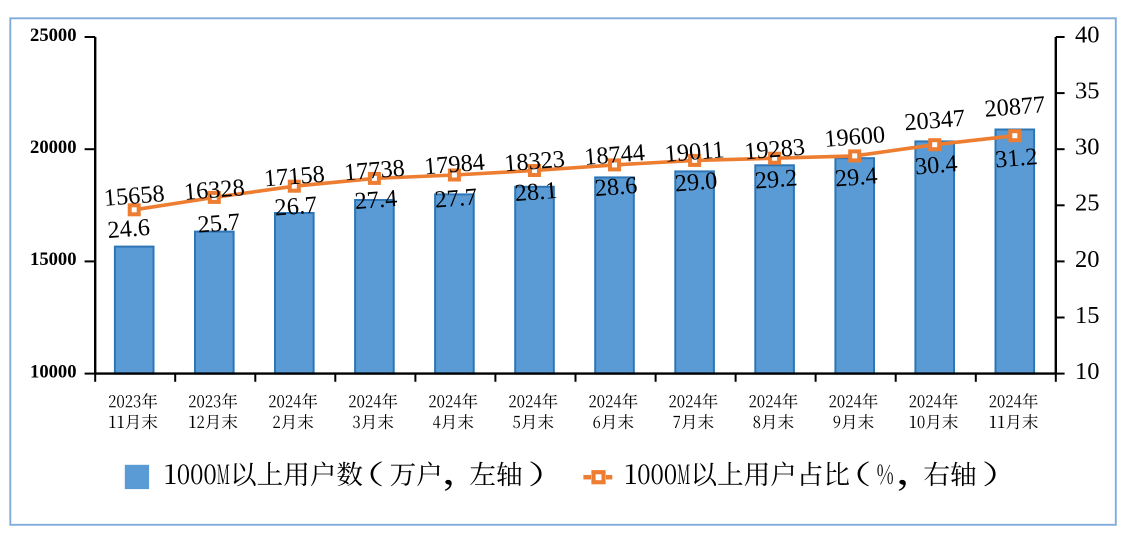 Image resolution: width=1137 pixels, height=550 pixels. I want to click on svg-text: 28.1, so click(536, 192).